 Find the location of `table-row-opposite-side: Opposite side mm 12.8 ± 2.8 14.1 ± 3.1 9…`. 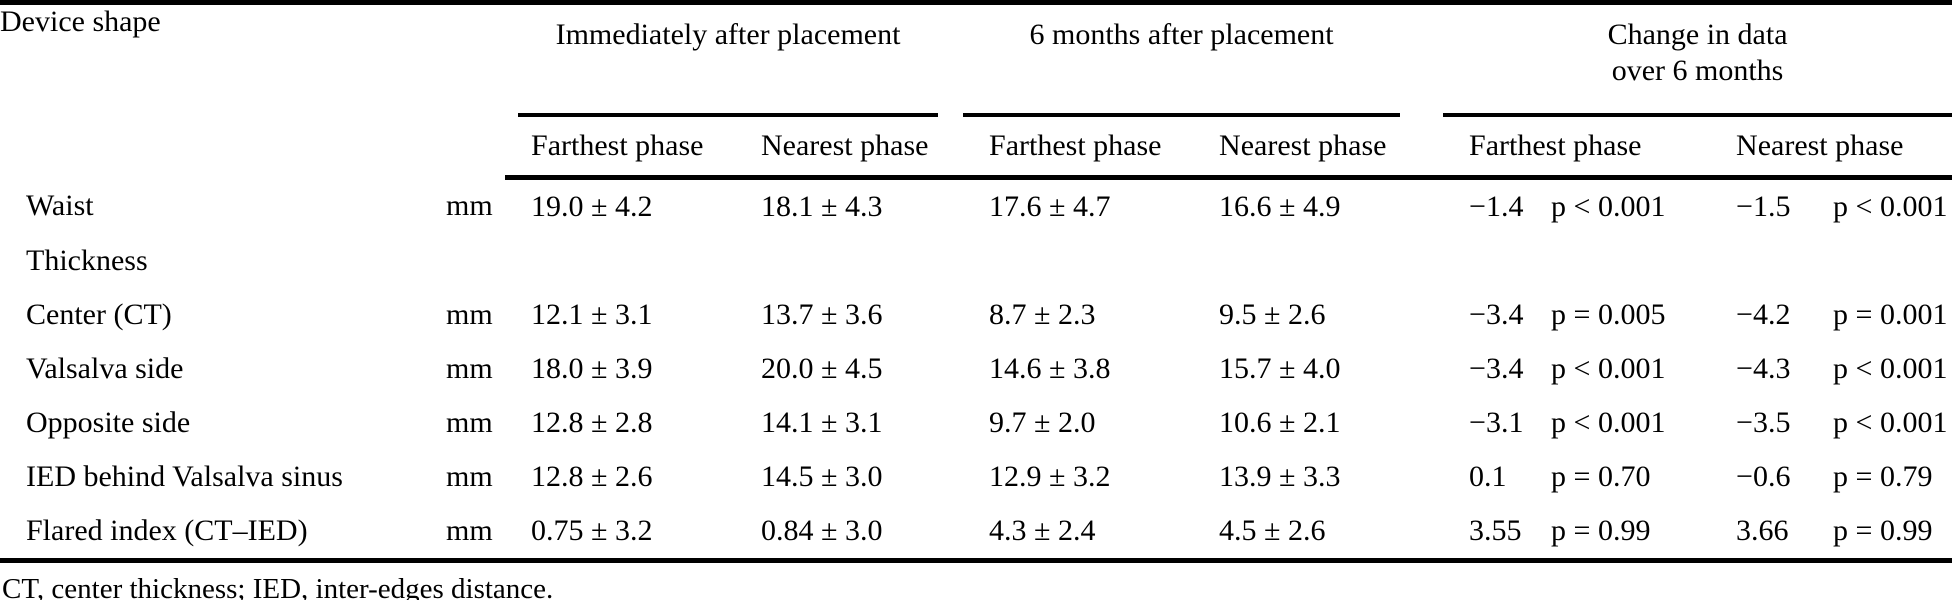

table-row-opposite-side: Opposite side mm 12.8 ± 2.8 14.1 ± 3.1 9… is located at coordinates (976, 423).